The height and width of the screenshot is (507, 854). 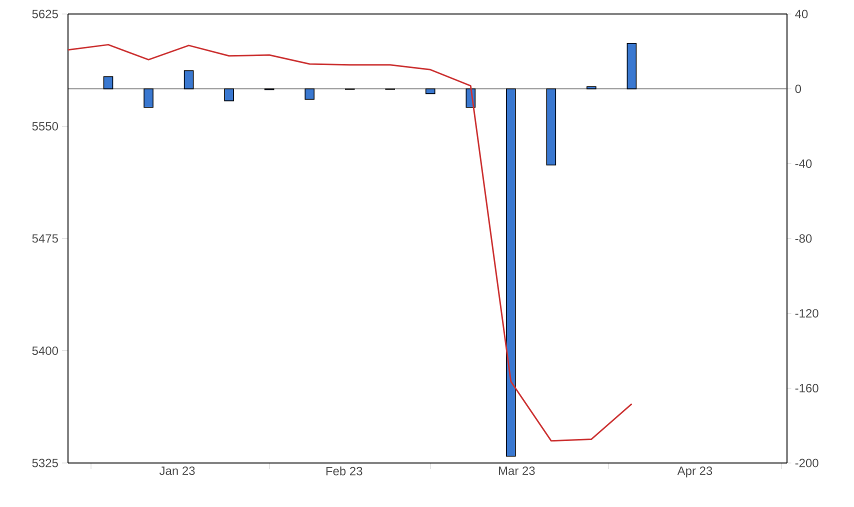 What do you see at coordinates (803, 163) in the screenshot?
I see `y2-tick-label: -40` at bounding box center [803, 163].